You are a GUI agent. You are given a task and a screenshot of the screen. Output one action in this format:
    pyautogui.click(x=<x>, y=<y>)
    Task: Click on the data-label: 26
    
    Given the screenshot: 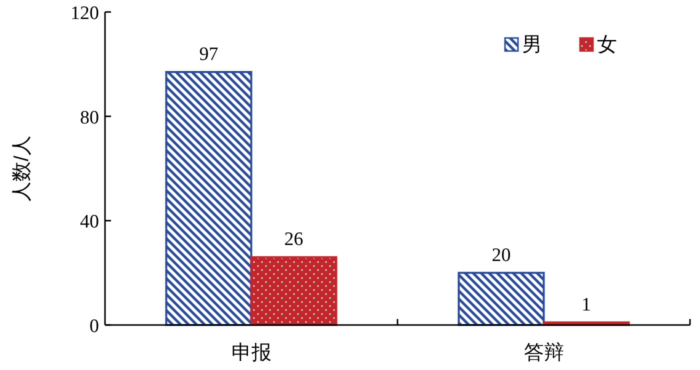 What is the action you would take?
    pyautogui.click(x=294, y=239)
    